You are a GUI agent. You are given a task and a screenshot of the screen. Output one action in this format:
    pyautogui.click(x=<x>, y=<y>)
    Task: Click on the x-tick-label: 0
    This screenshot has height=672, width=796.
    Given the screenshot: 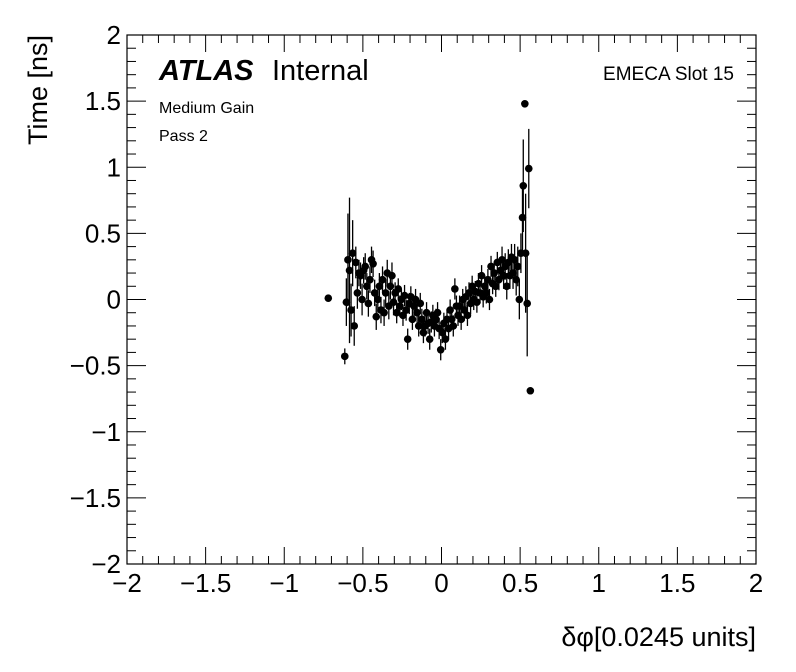 What is the action you would take?
    pyautogui.click(x=441, y=583)
    